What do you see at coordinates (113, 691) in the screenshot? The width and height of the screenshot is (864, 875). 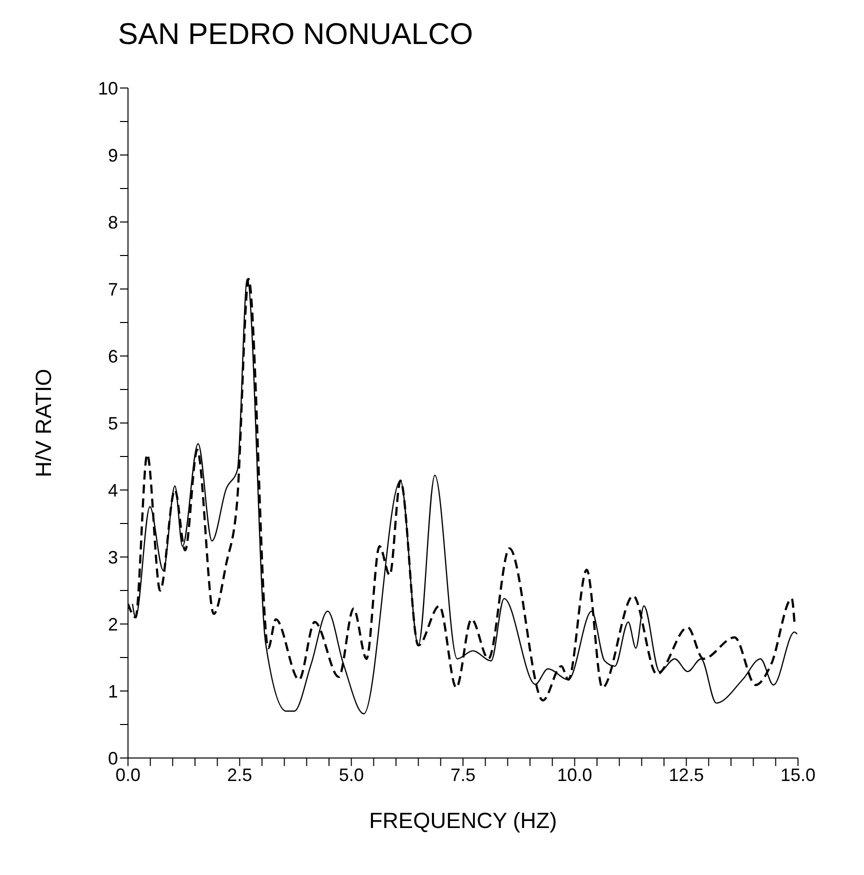 I see `y-tick-label: 1` at bounding box center [113, 691].